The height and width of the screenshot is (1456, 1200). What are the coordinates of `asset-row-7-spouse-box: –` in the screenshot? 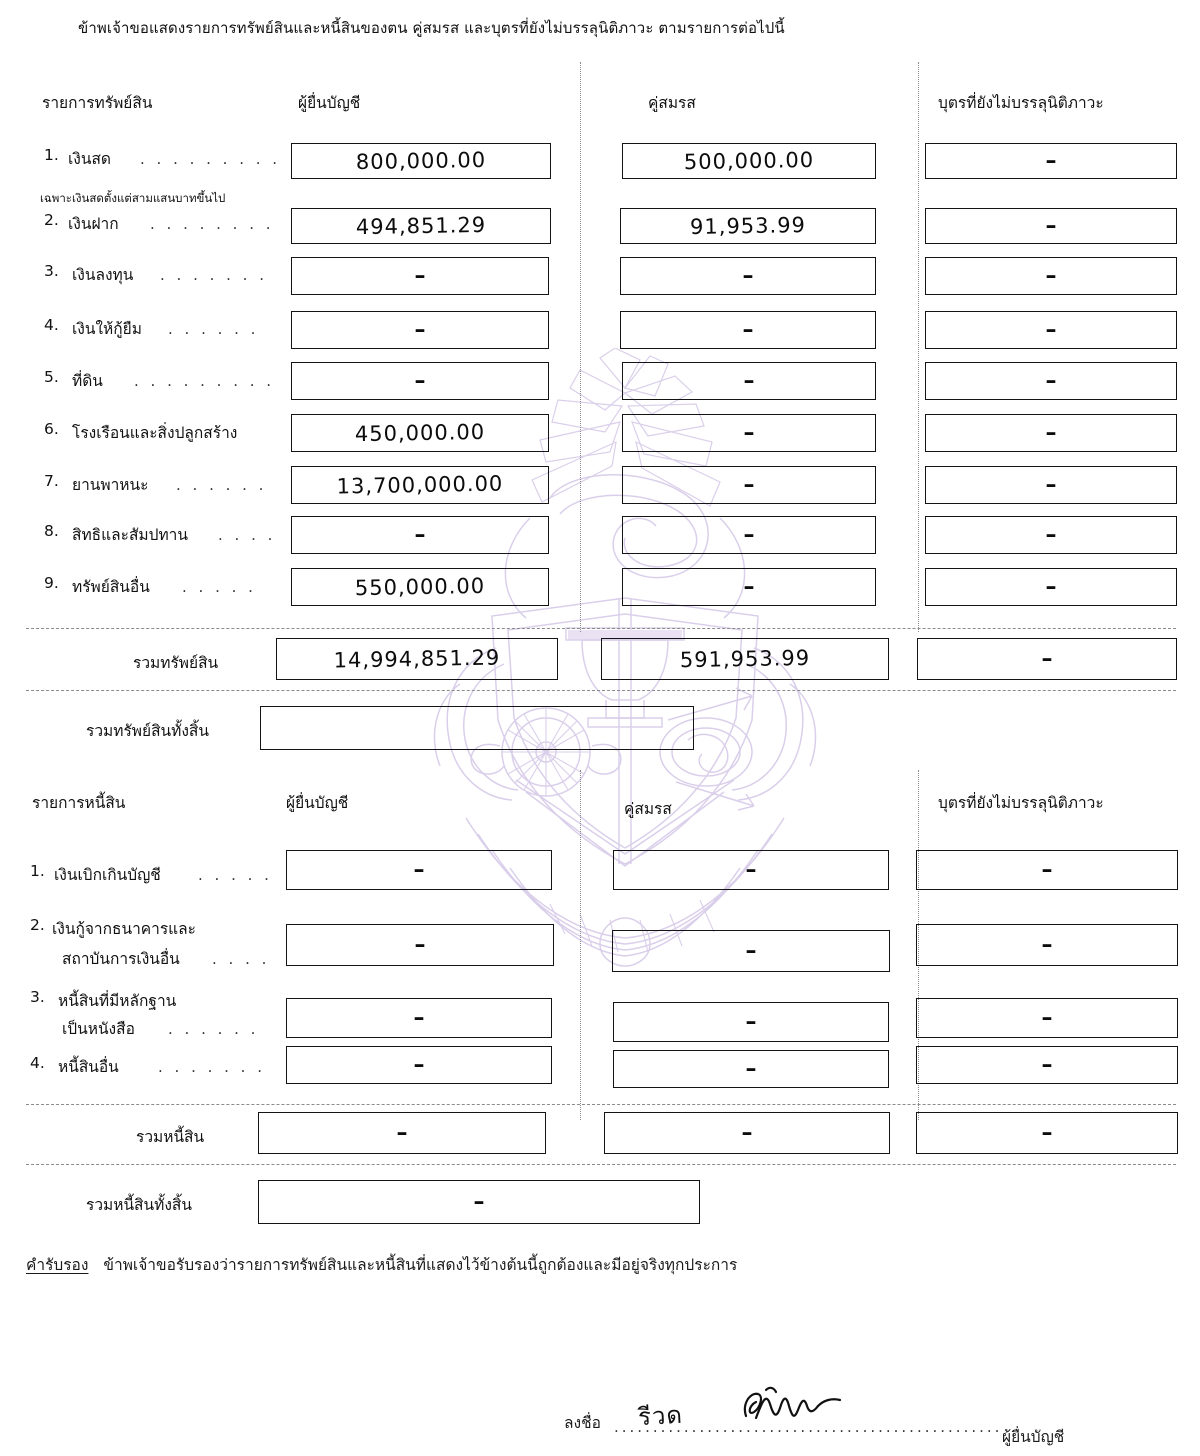 It's located at (749, 485).